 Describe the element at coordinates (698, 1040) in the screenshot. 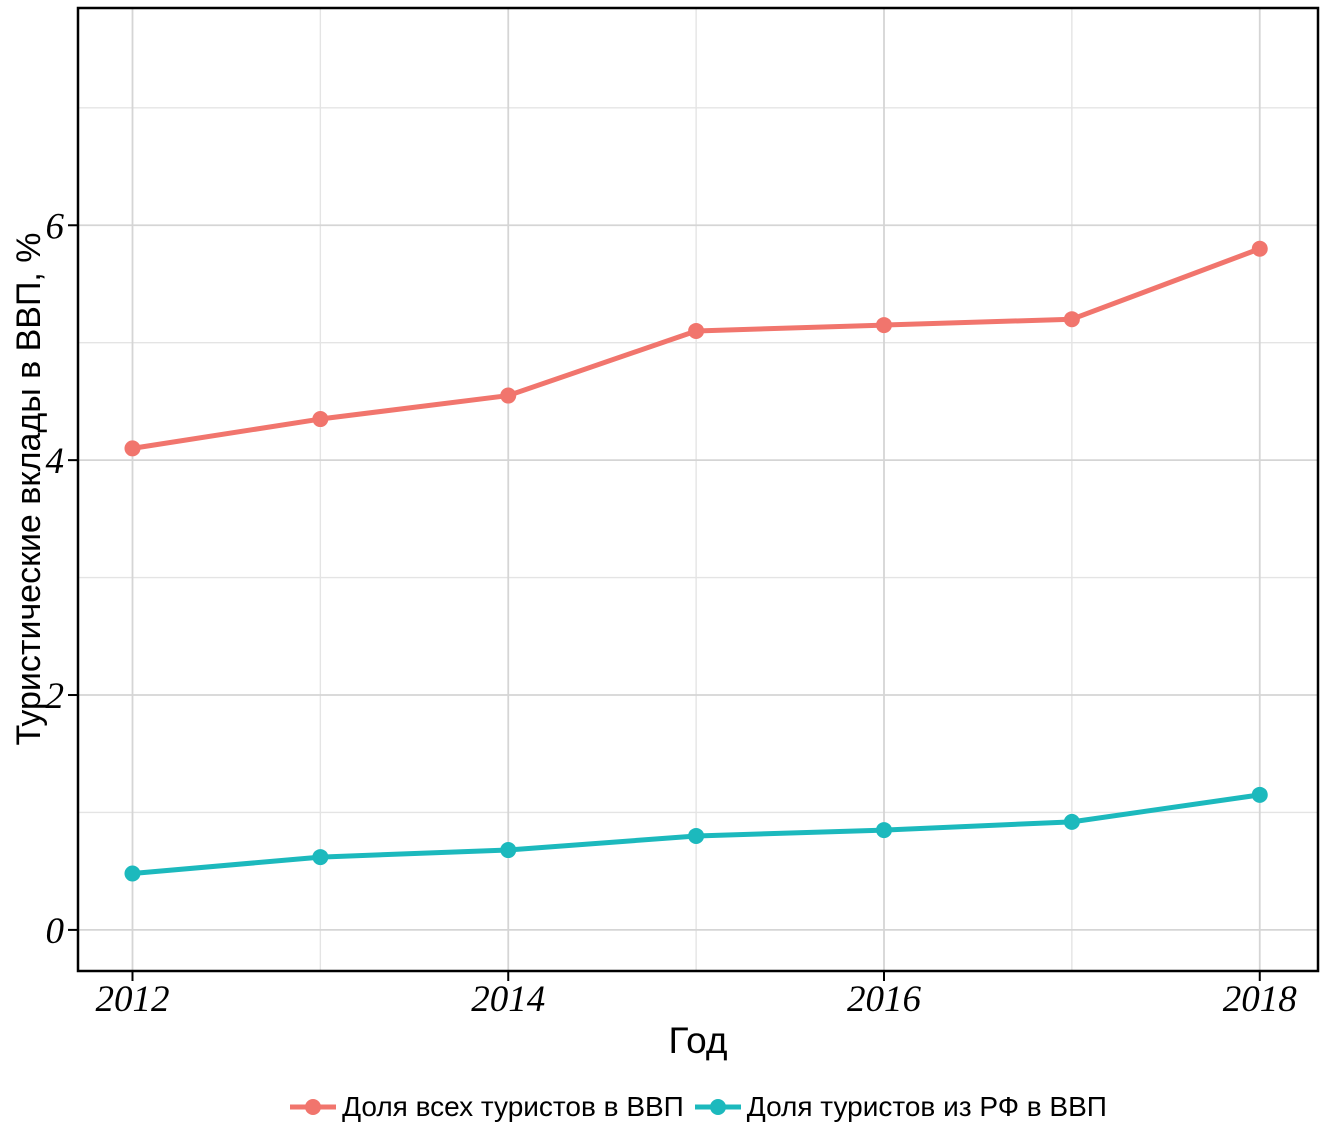

I see `x-axis-title: Год` at that location.